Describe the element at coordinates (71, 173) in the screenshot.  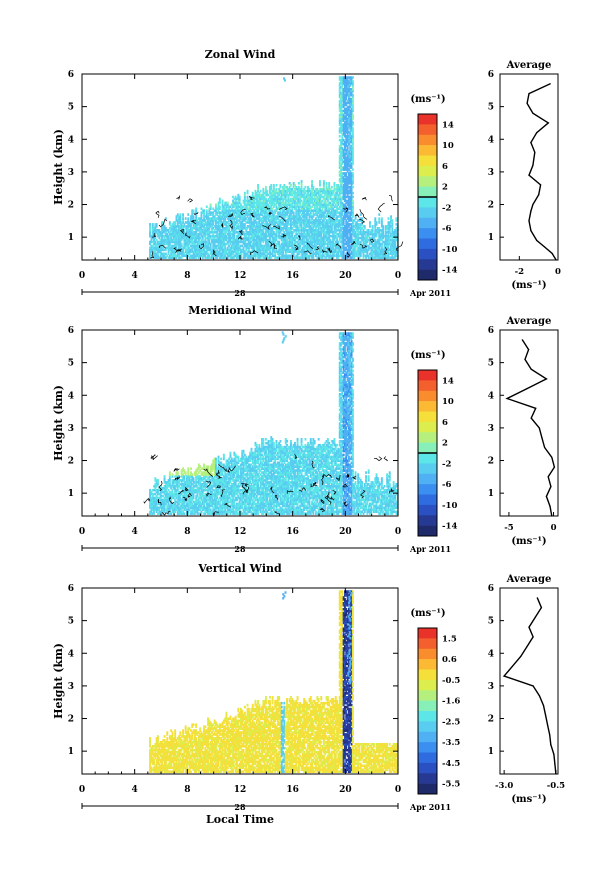
I see `y-tick-label: 3` at that location.